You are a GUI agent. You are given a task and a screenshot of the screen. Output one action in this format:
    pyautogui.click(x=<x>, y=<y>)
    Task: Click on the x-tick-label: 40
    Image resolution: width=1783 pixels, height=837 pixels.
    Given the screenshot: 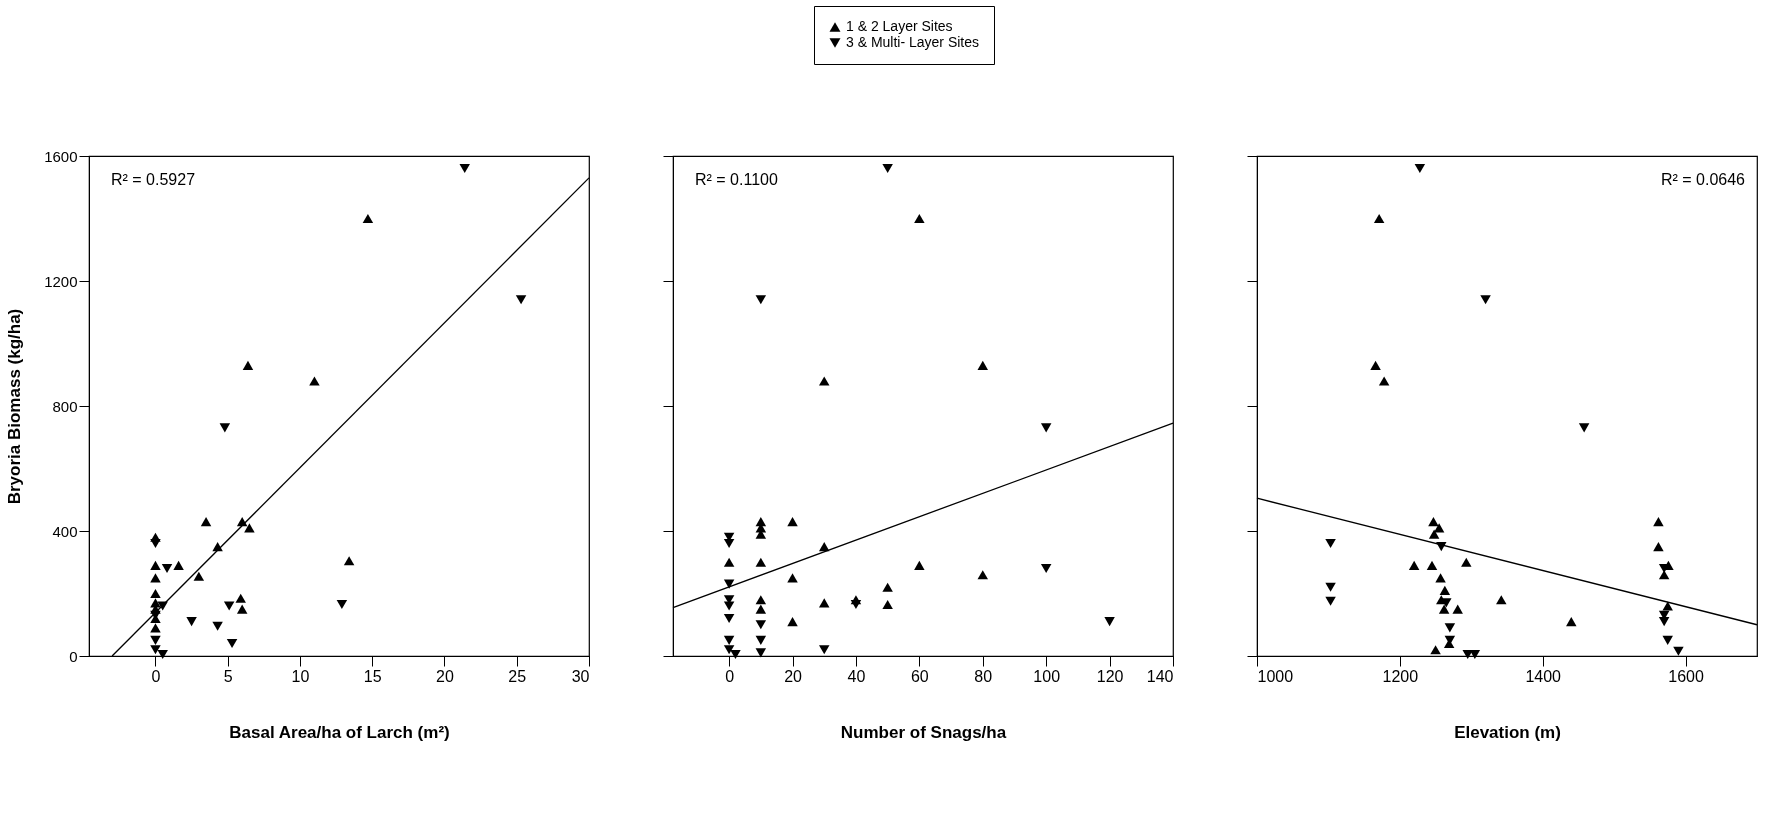 What is the action you would take?
    pyautogui.click(x=856, y=676)
    